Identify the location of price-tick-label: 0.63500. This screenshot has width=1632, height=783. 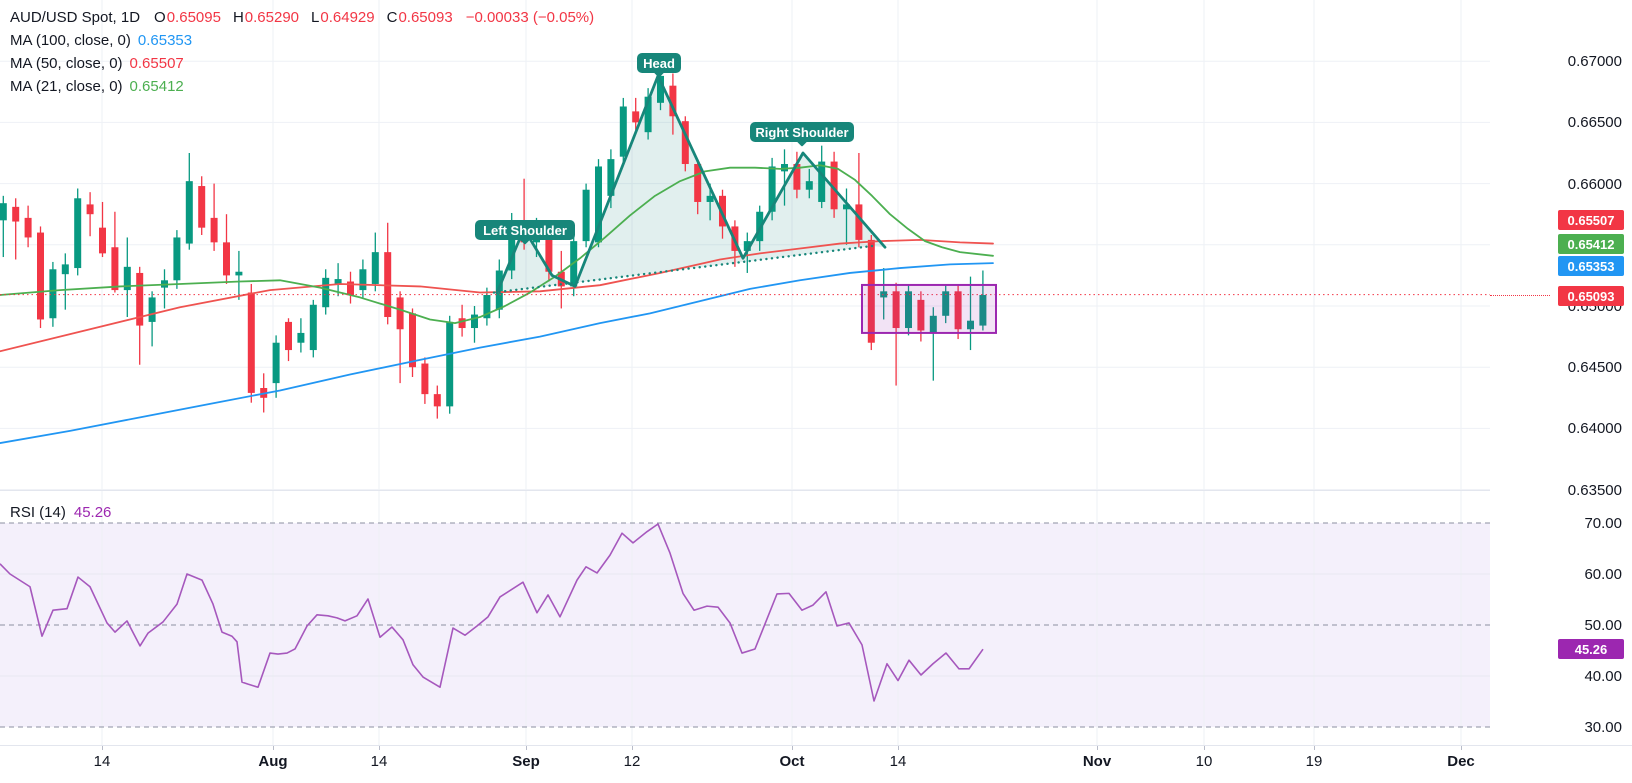
(1594, 490).